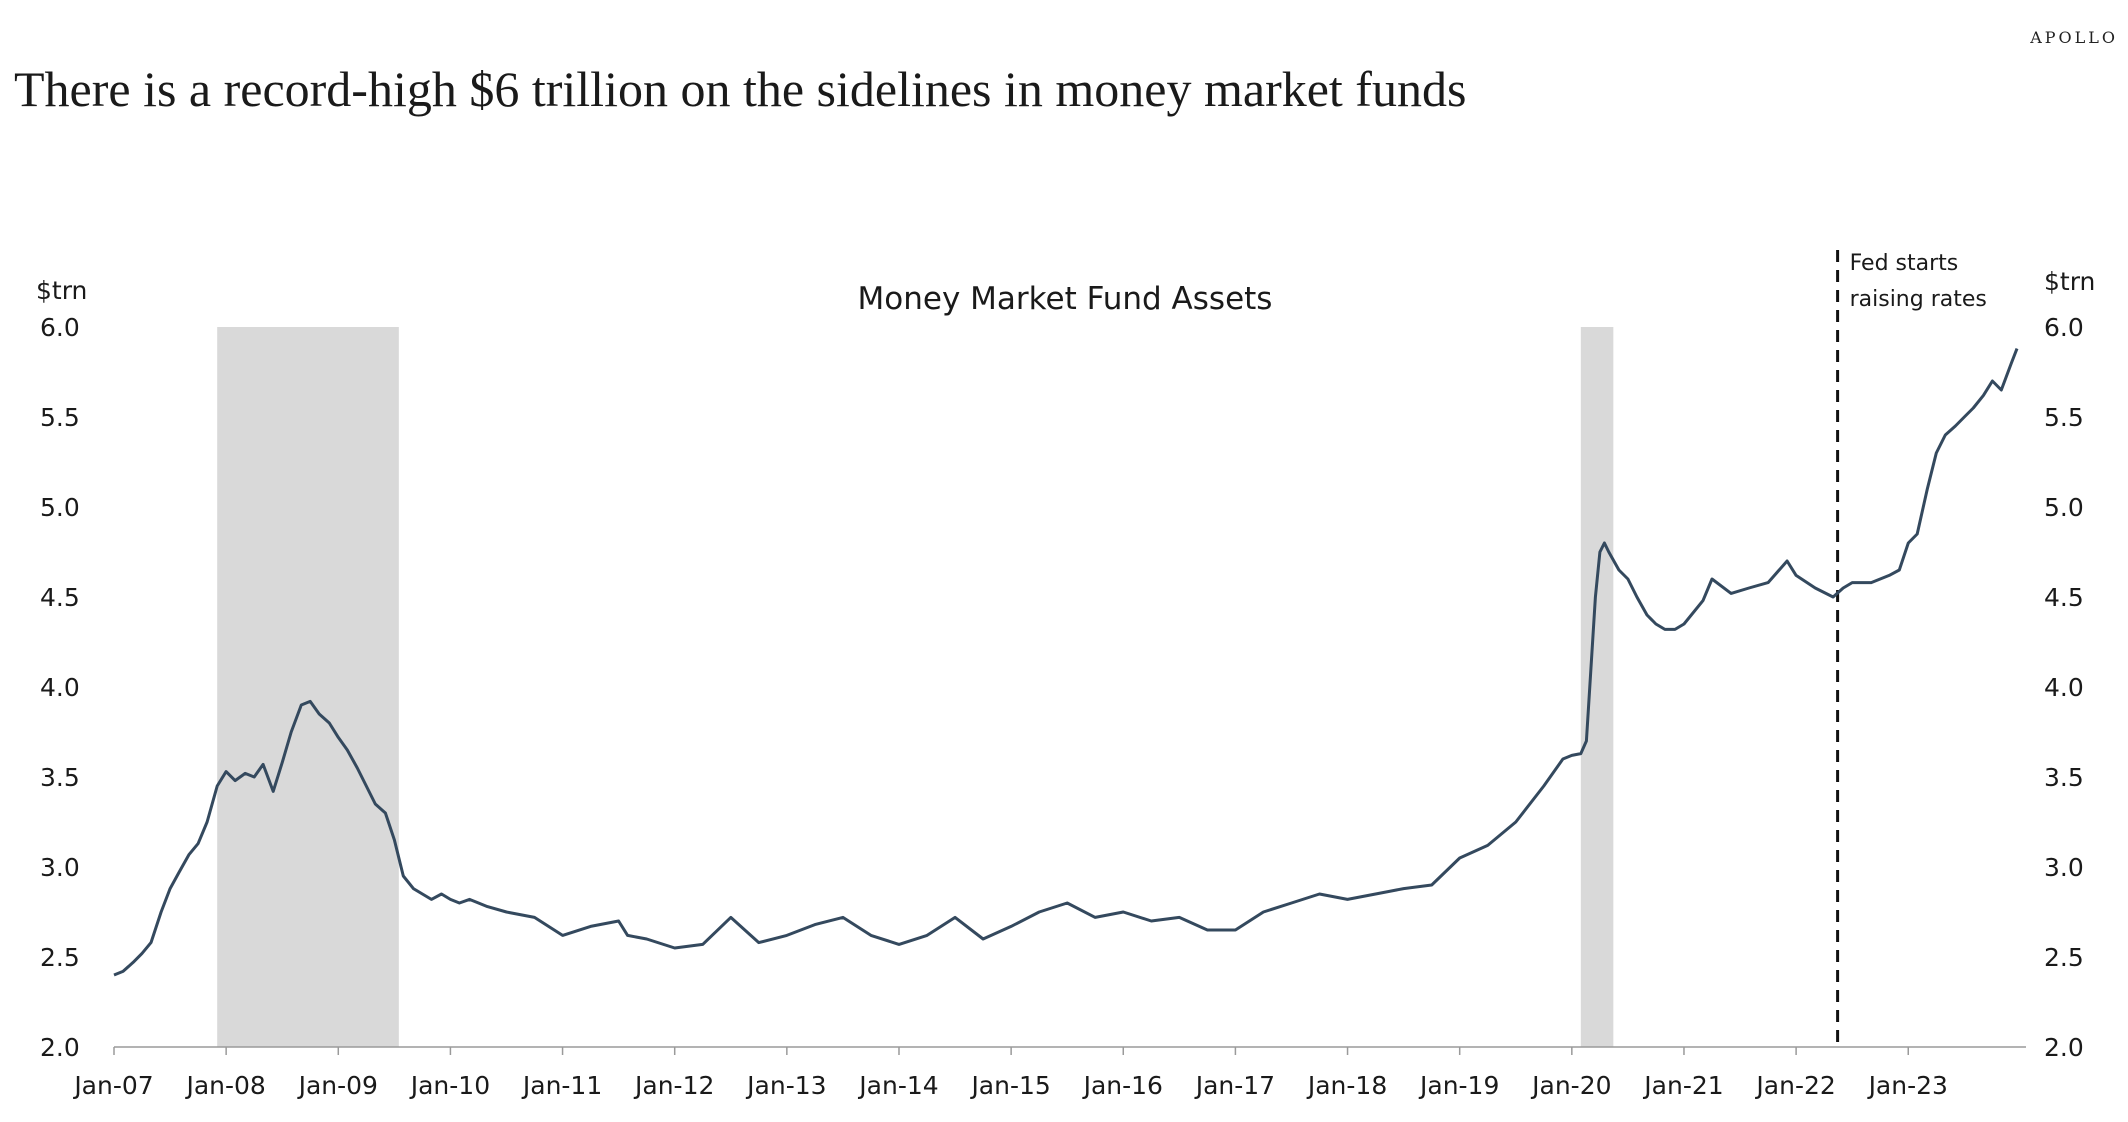  Describe the element at coordinates (60, 777) in the screenshot. I see `y-tick-label-left: 3.5` at that location.